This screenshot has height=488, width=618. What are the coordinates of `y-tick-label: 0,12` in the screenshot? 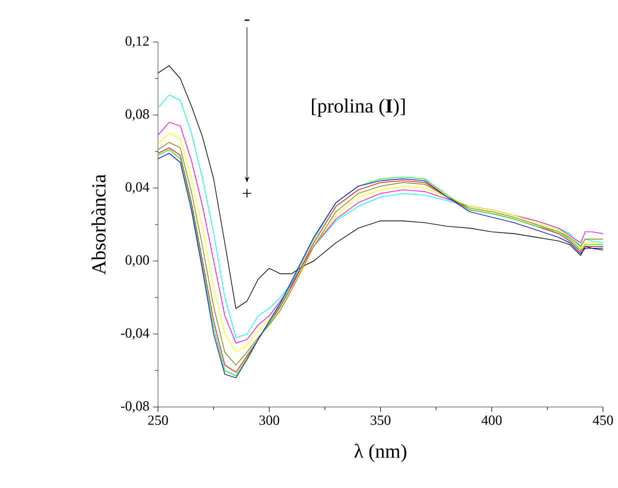 It's located at (137, 42).